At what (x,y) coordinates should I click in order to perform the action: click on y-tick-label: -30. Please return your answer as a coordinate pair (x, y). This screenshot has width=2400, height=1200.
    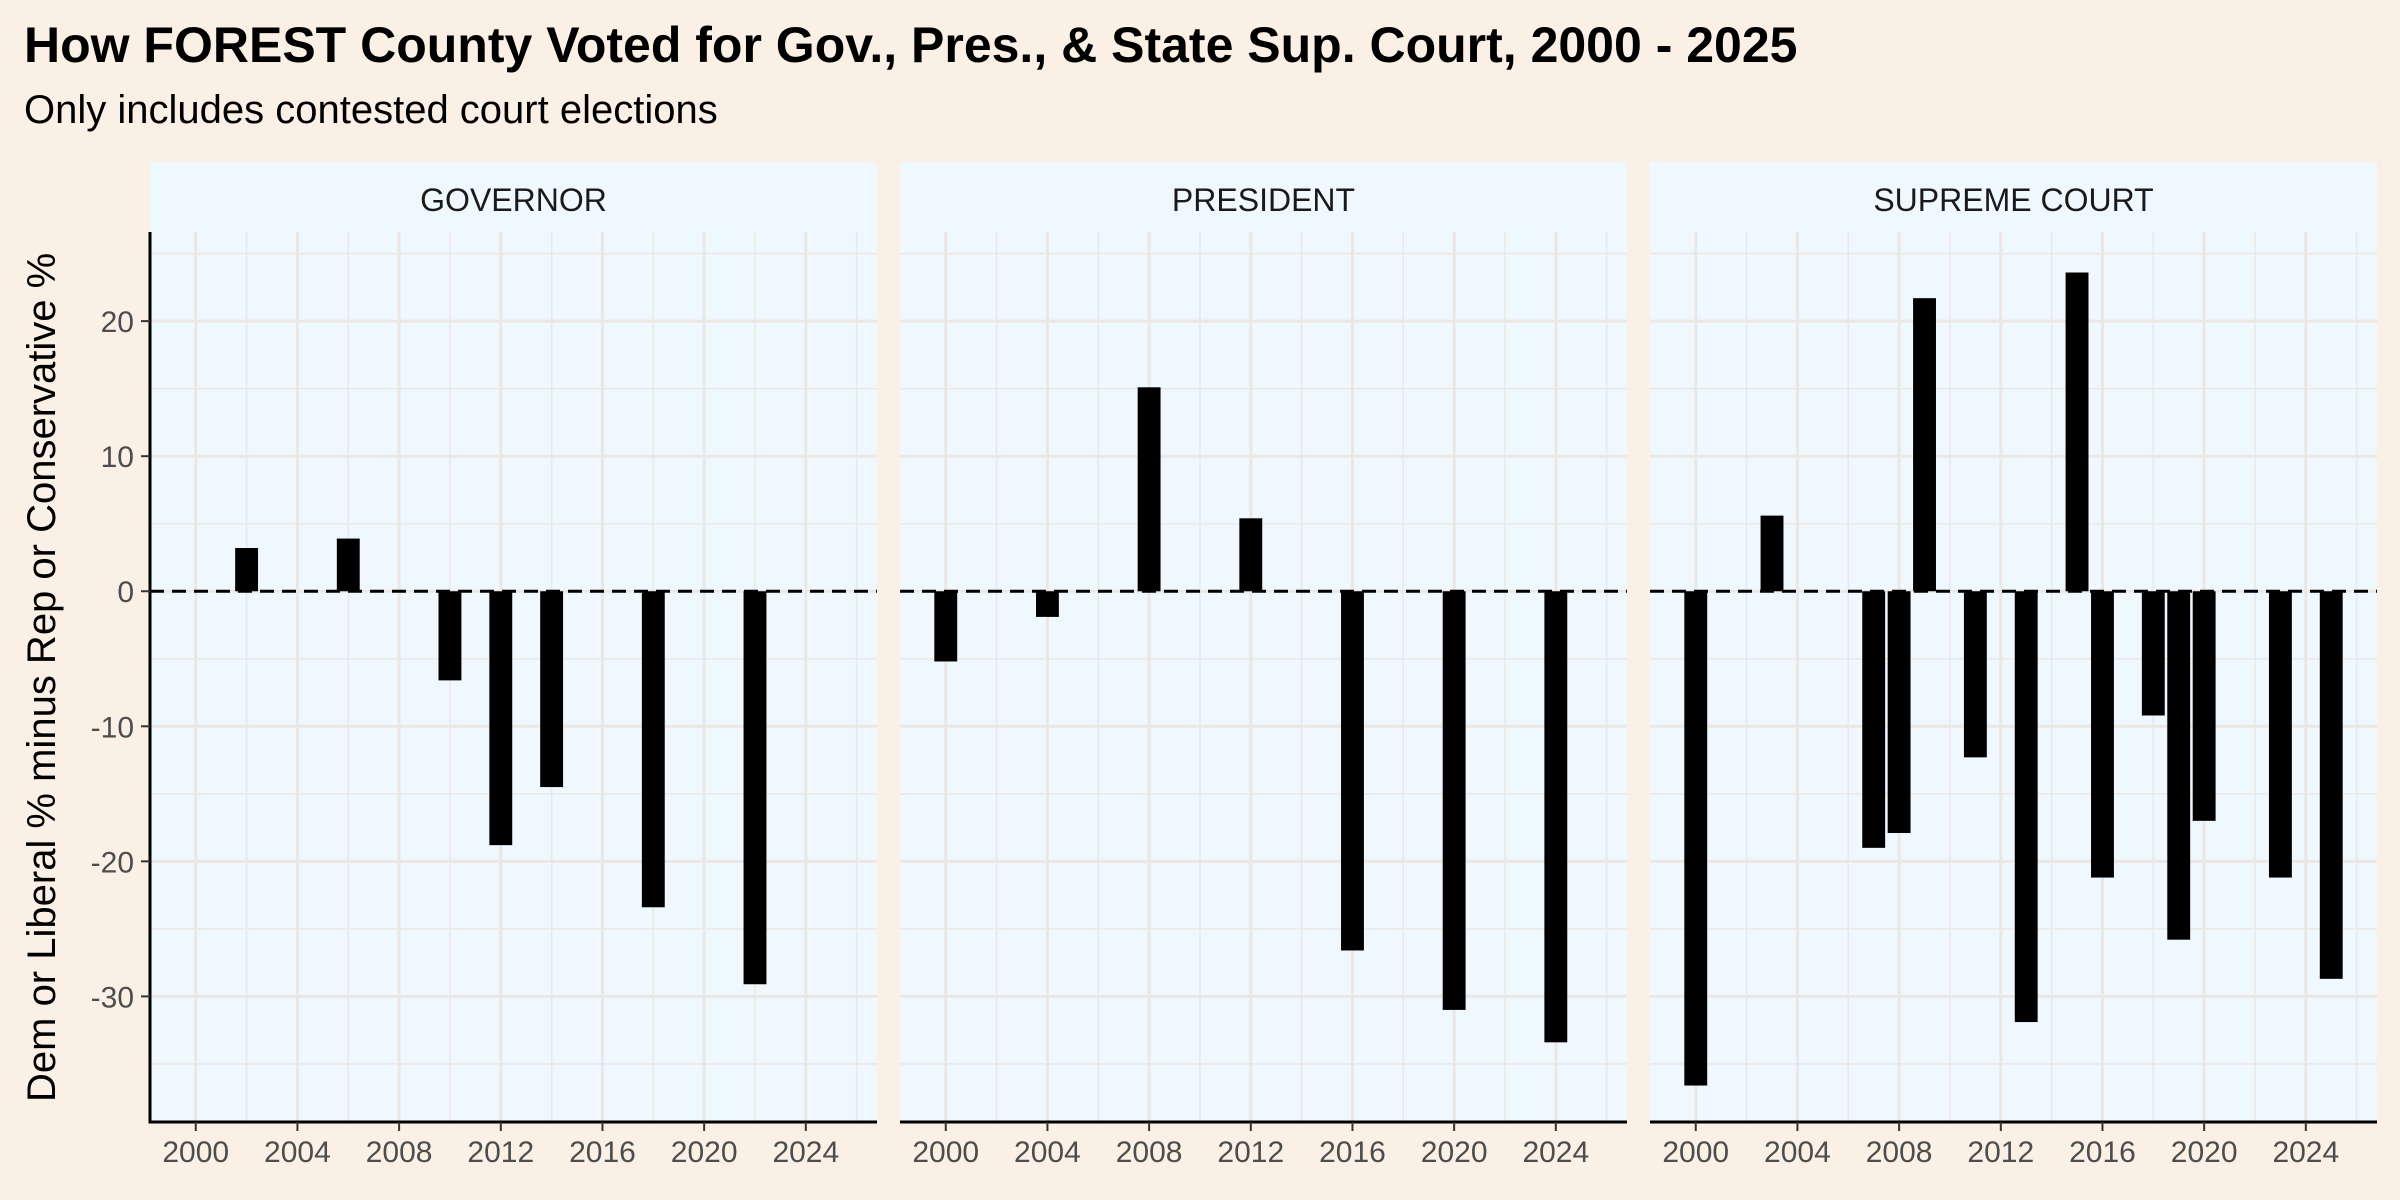
    Looking at the image, I should click on (112, 997).